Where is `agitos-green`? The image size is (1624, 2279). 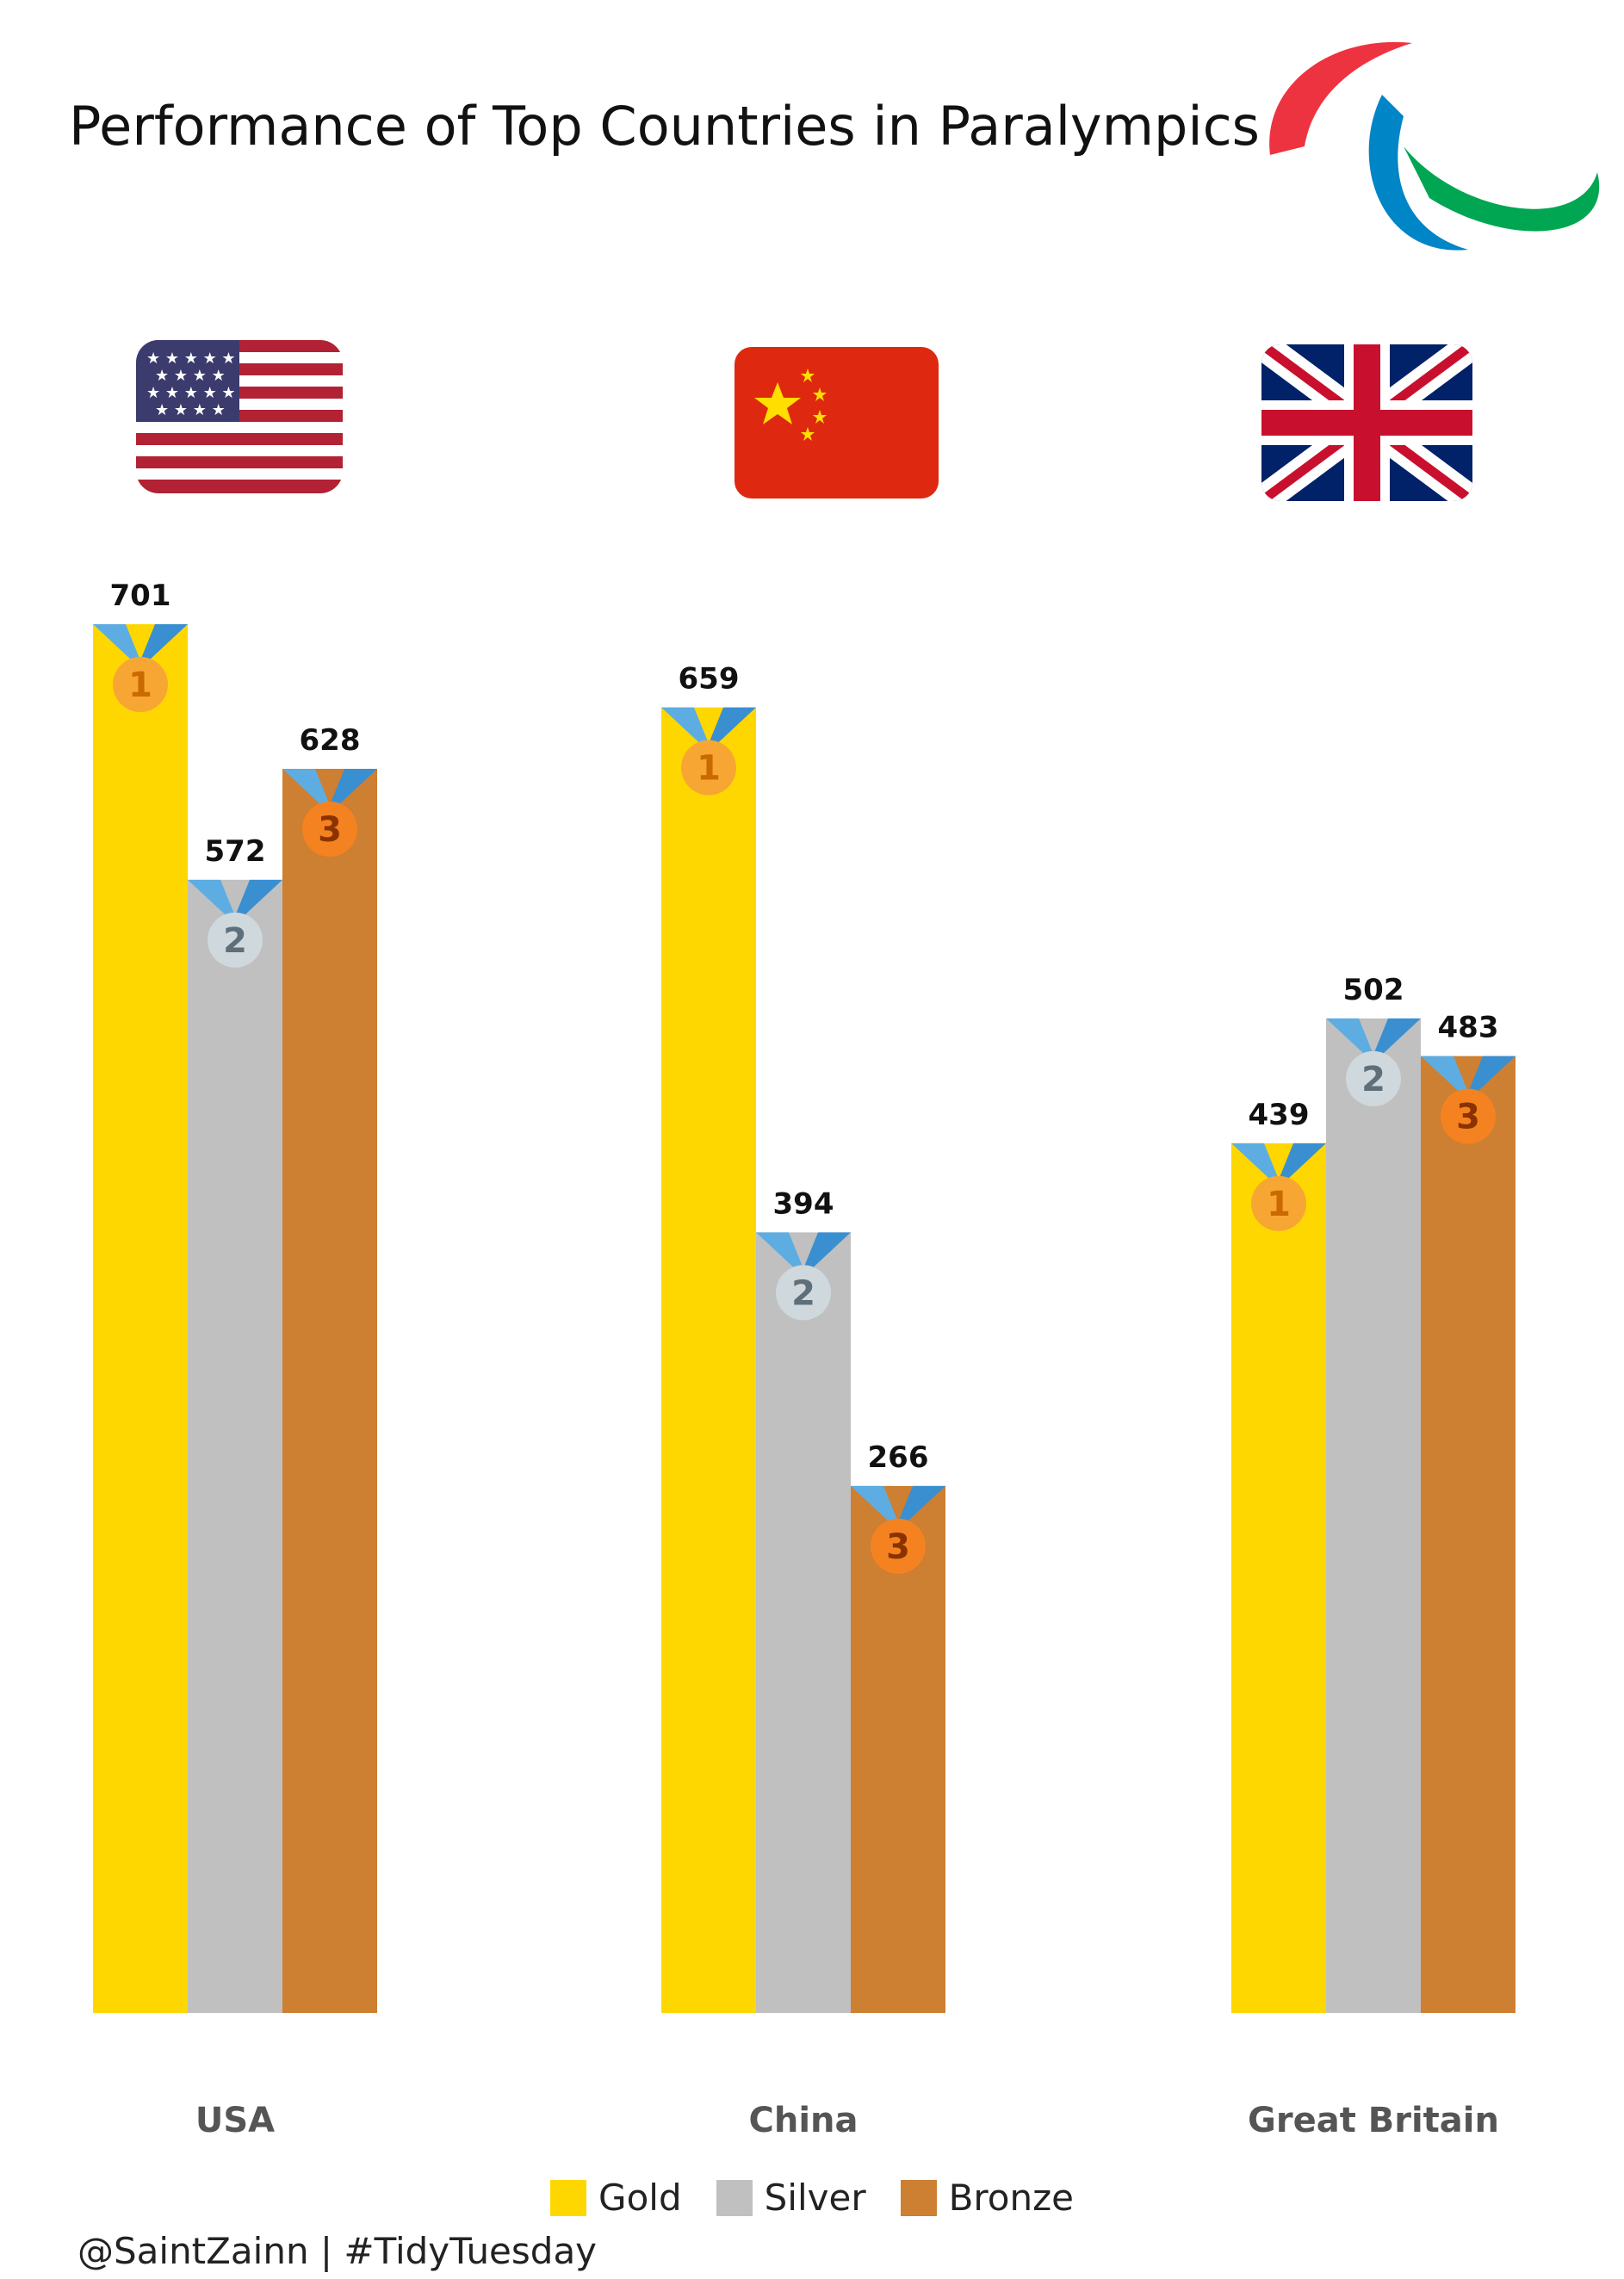
agitos-green is located at coordinates (1502, 189).